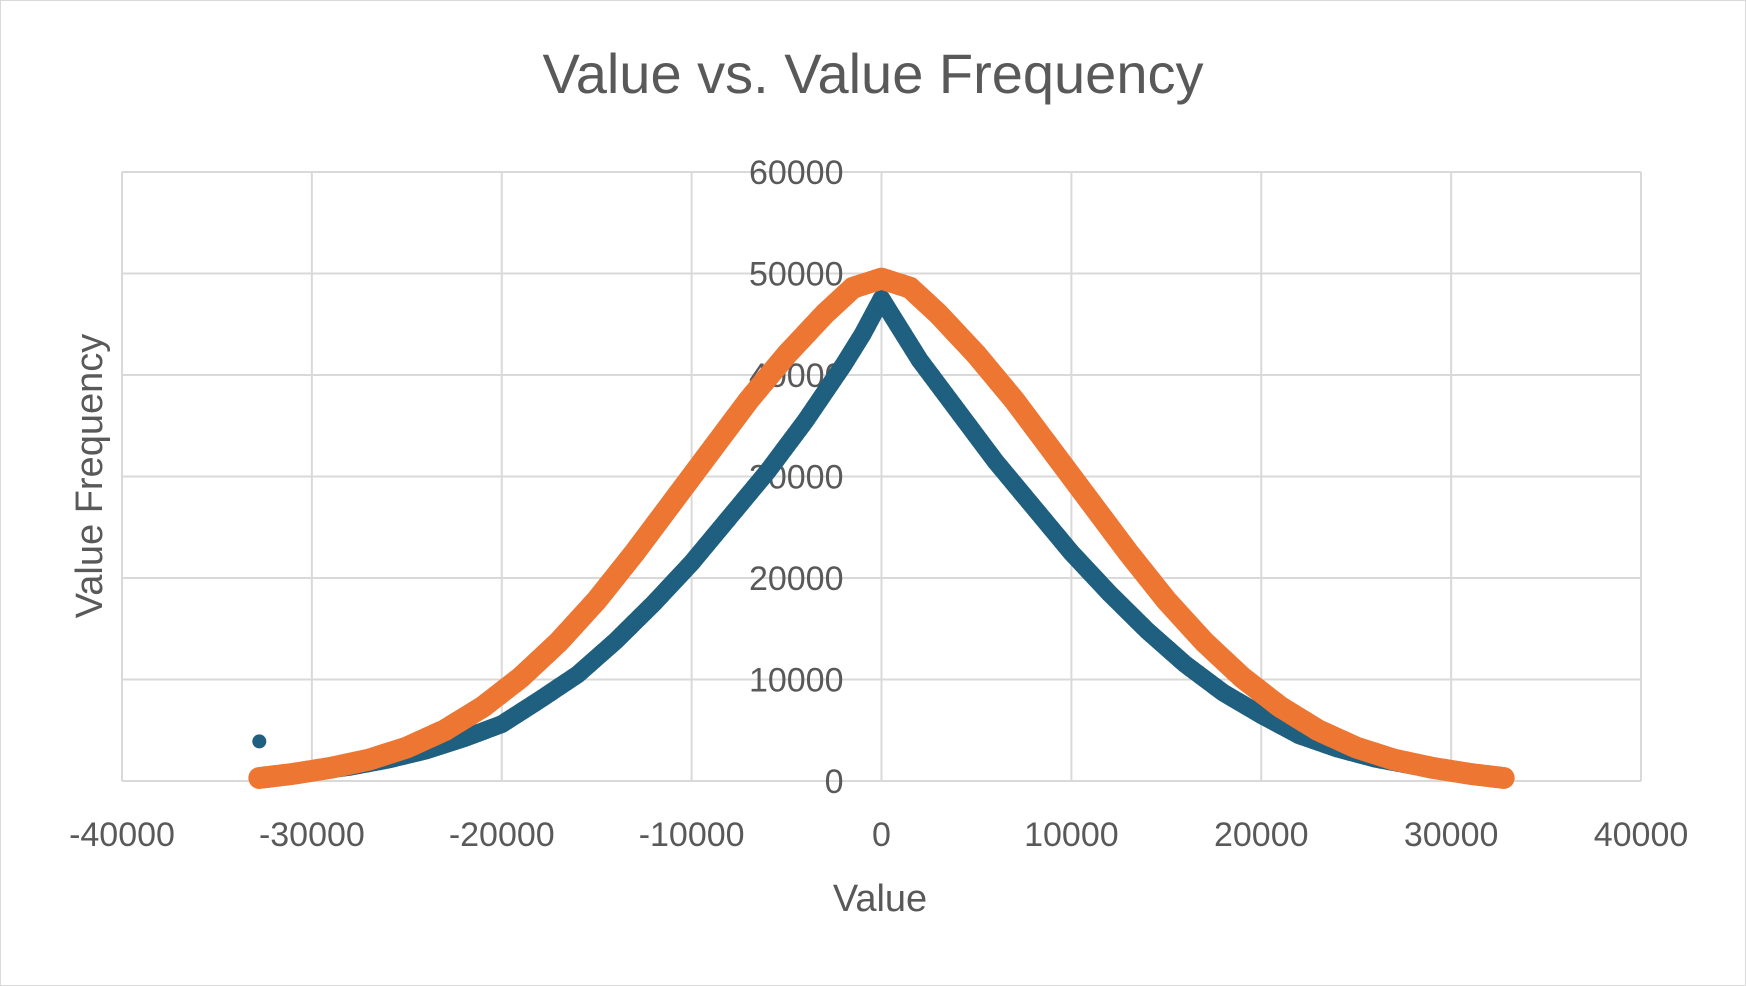 This screenshot has height=986, width=1746. I want to click on x-tick-label: 0, so click(881, 835).